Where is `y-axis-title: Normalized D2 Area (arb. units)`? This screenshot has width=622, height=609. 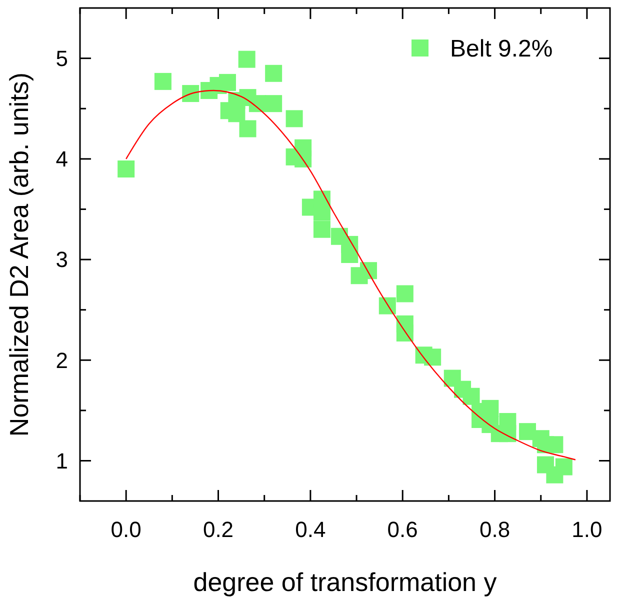
y-axis-title: Normalized D2 Area (arb. units) is located at coordinates (19, 254).